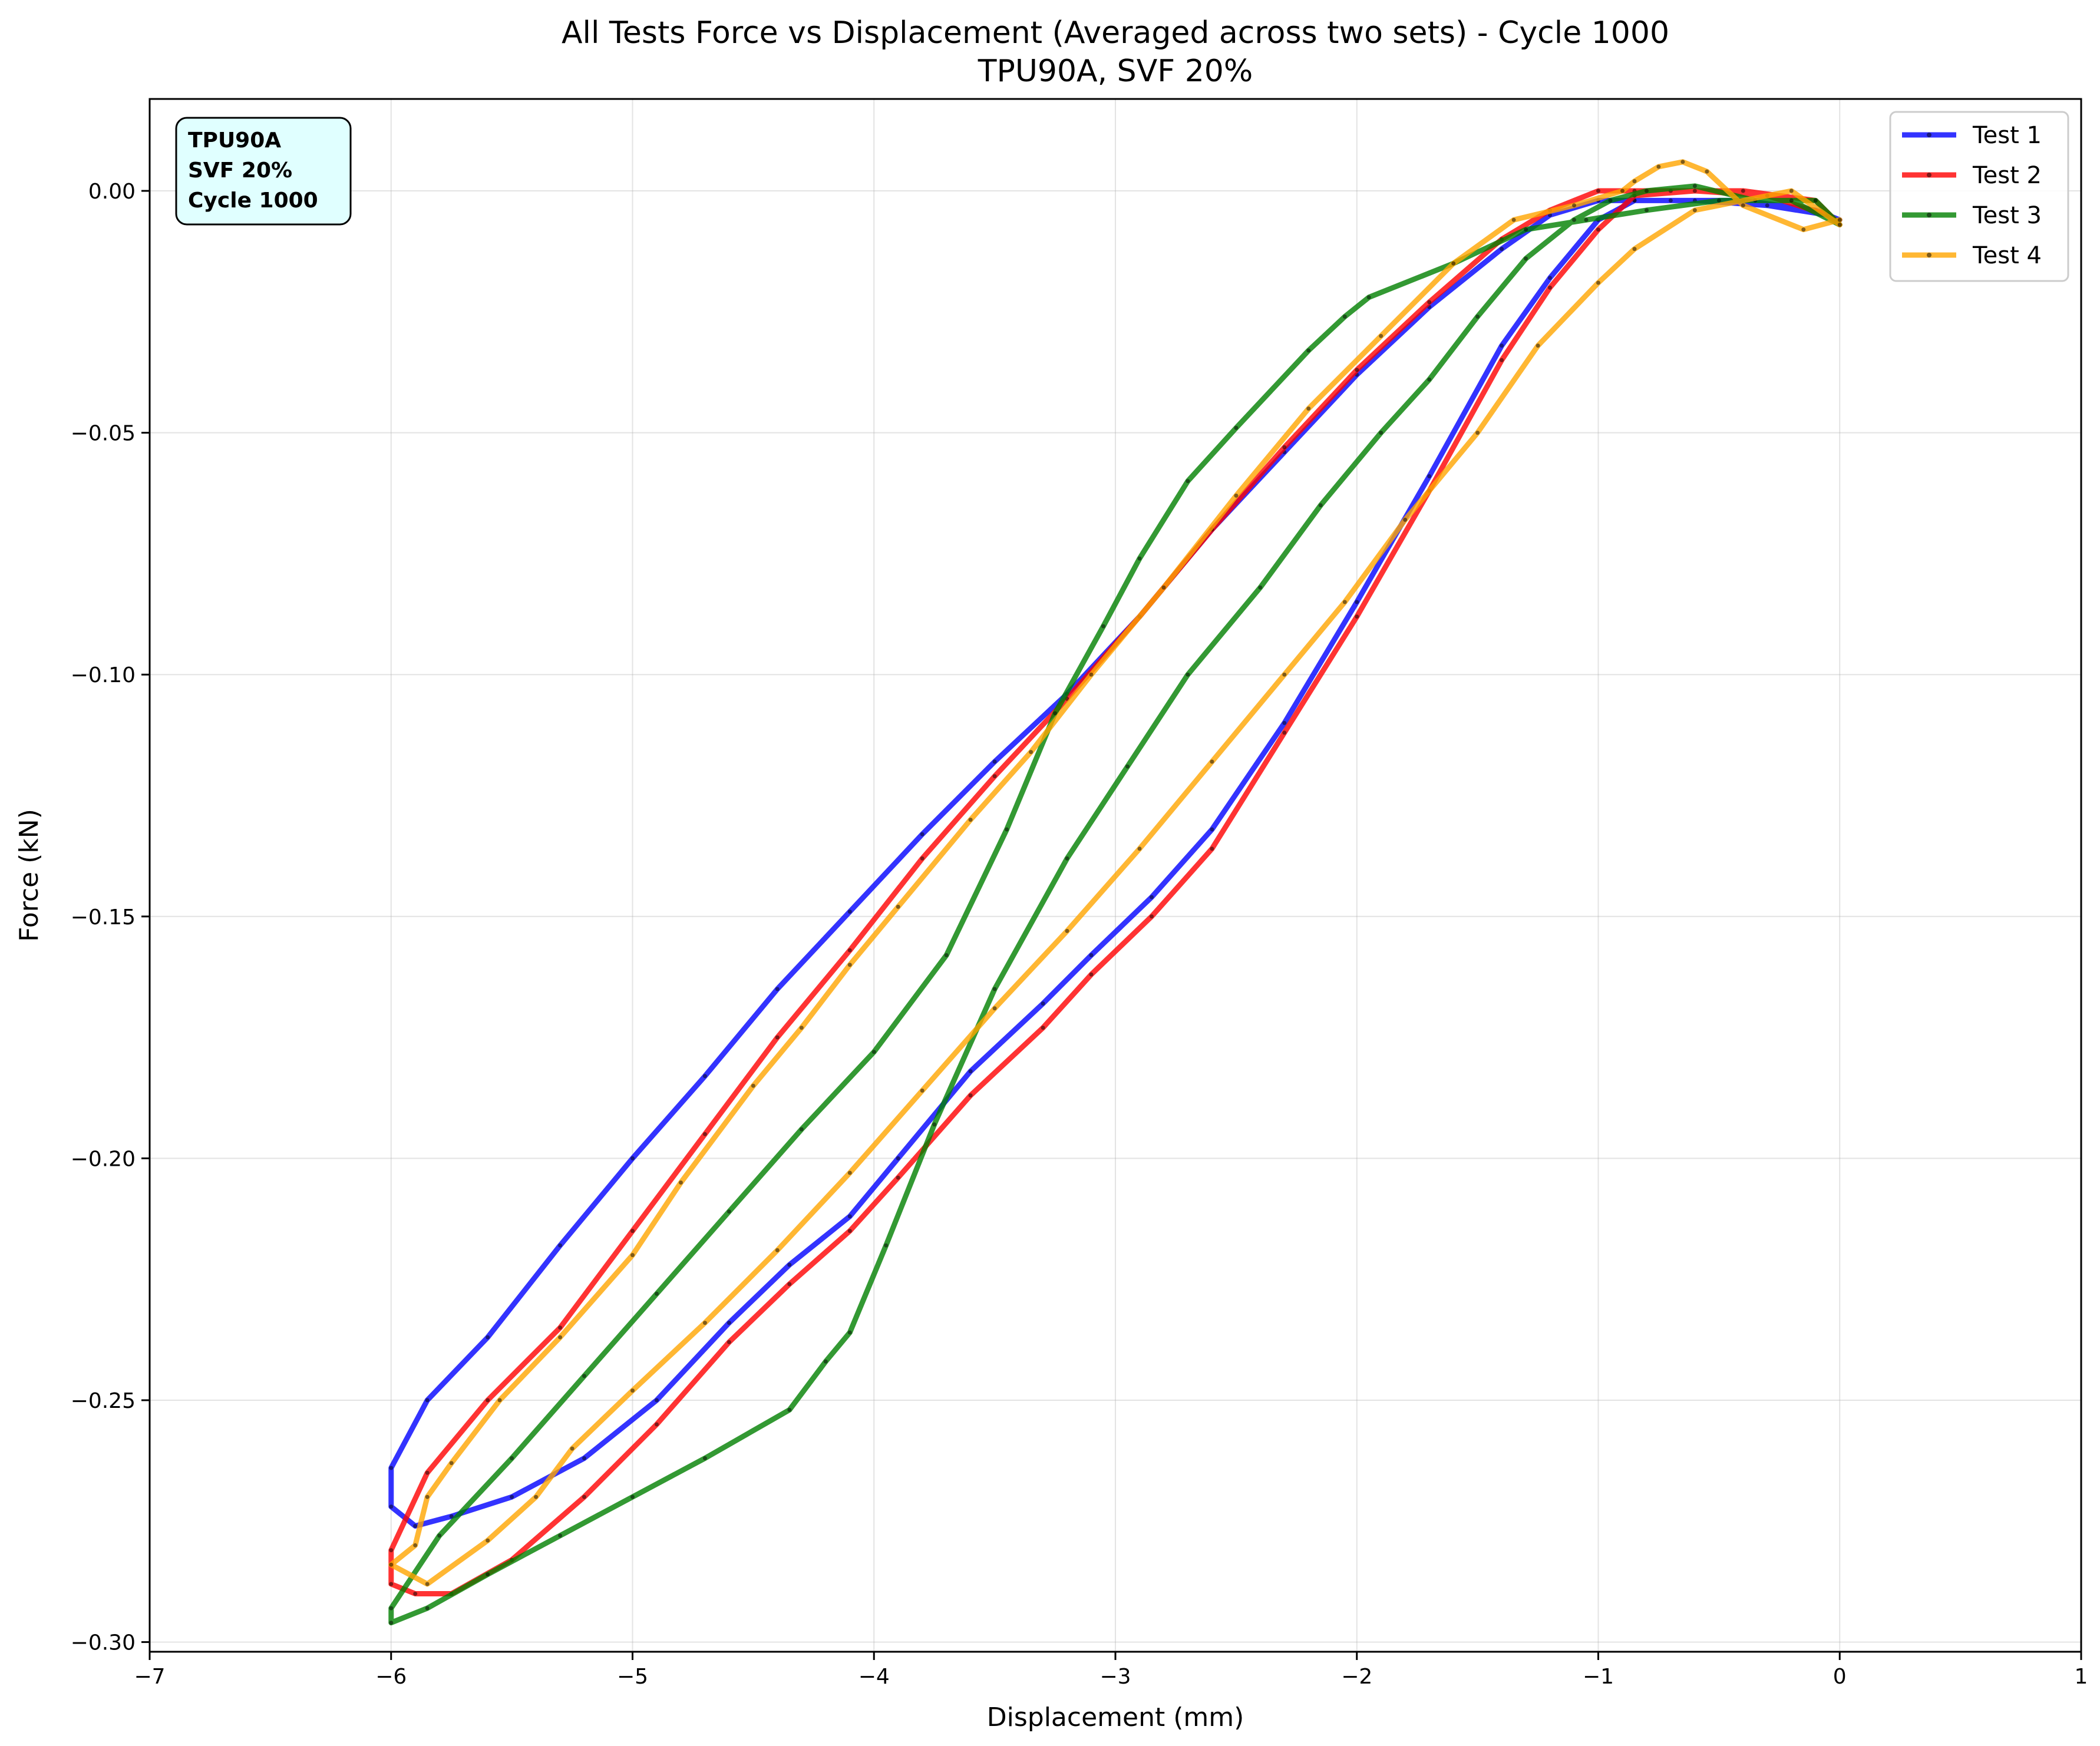  I want to click on y-tick-label: −0.25, so click(103, 1401).